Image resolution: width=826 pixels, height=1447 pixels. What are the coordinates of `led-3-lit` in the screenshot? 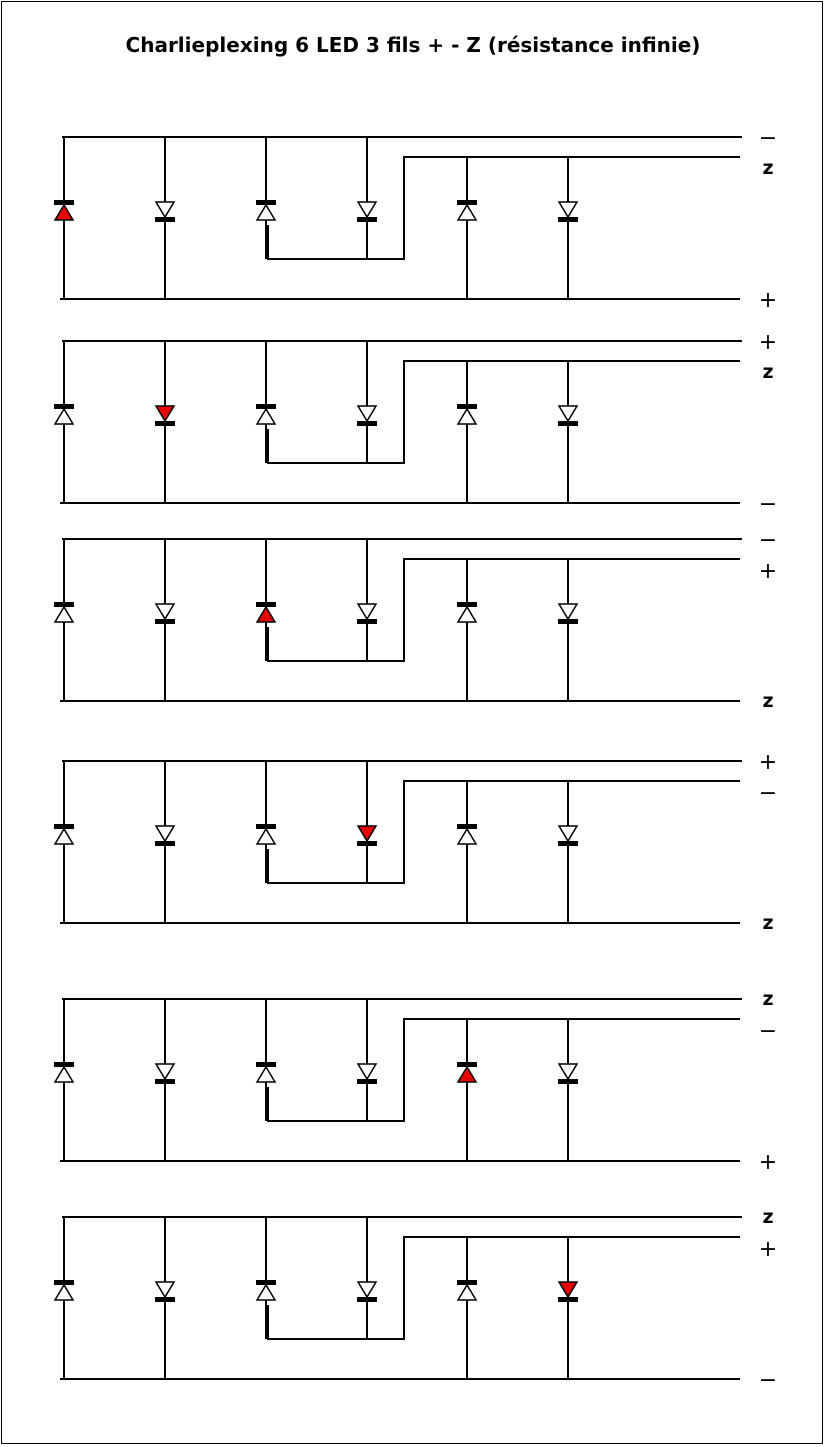 It's located at (266, 600).